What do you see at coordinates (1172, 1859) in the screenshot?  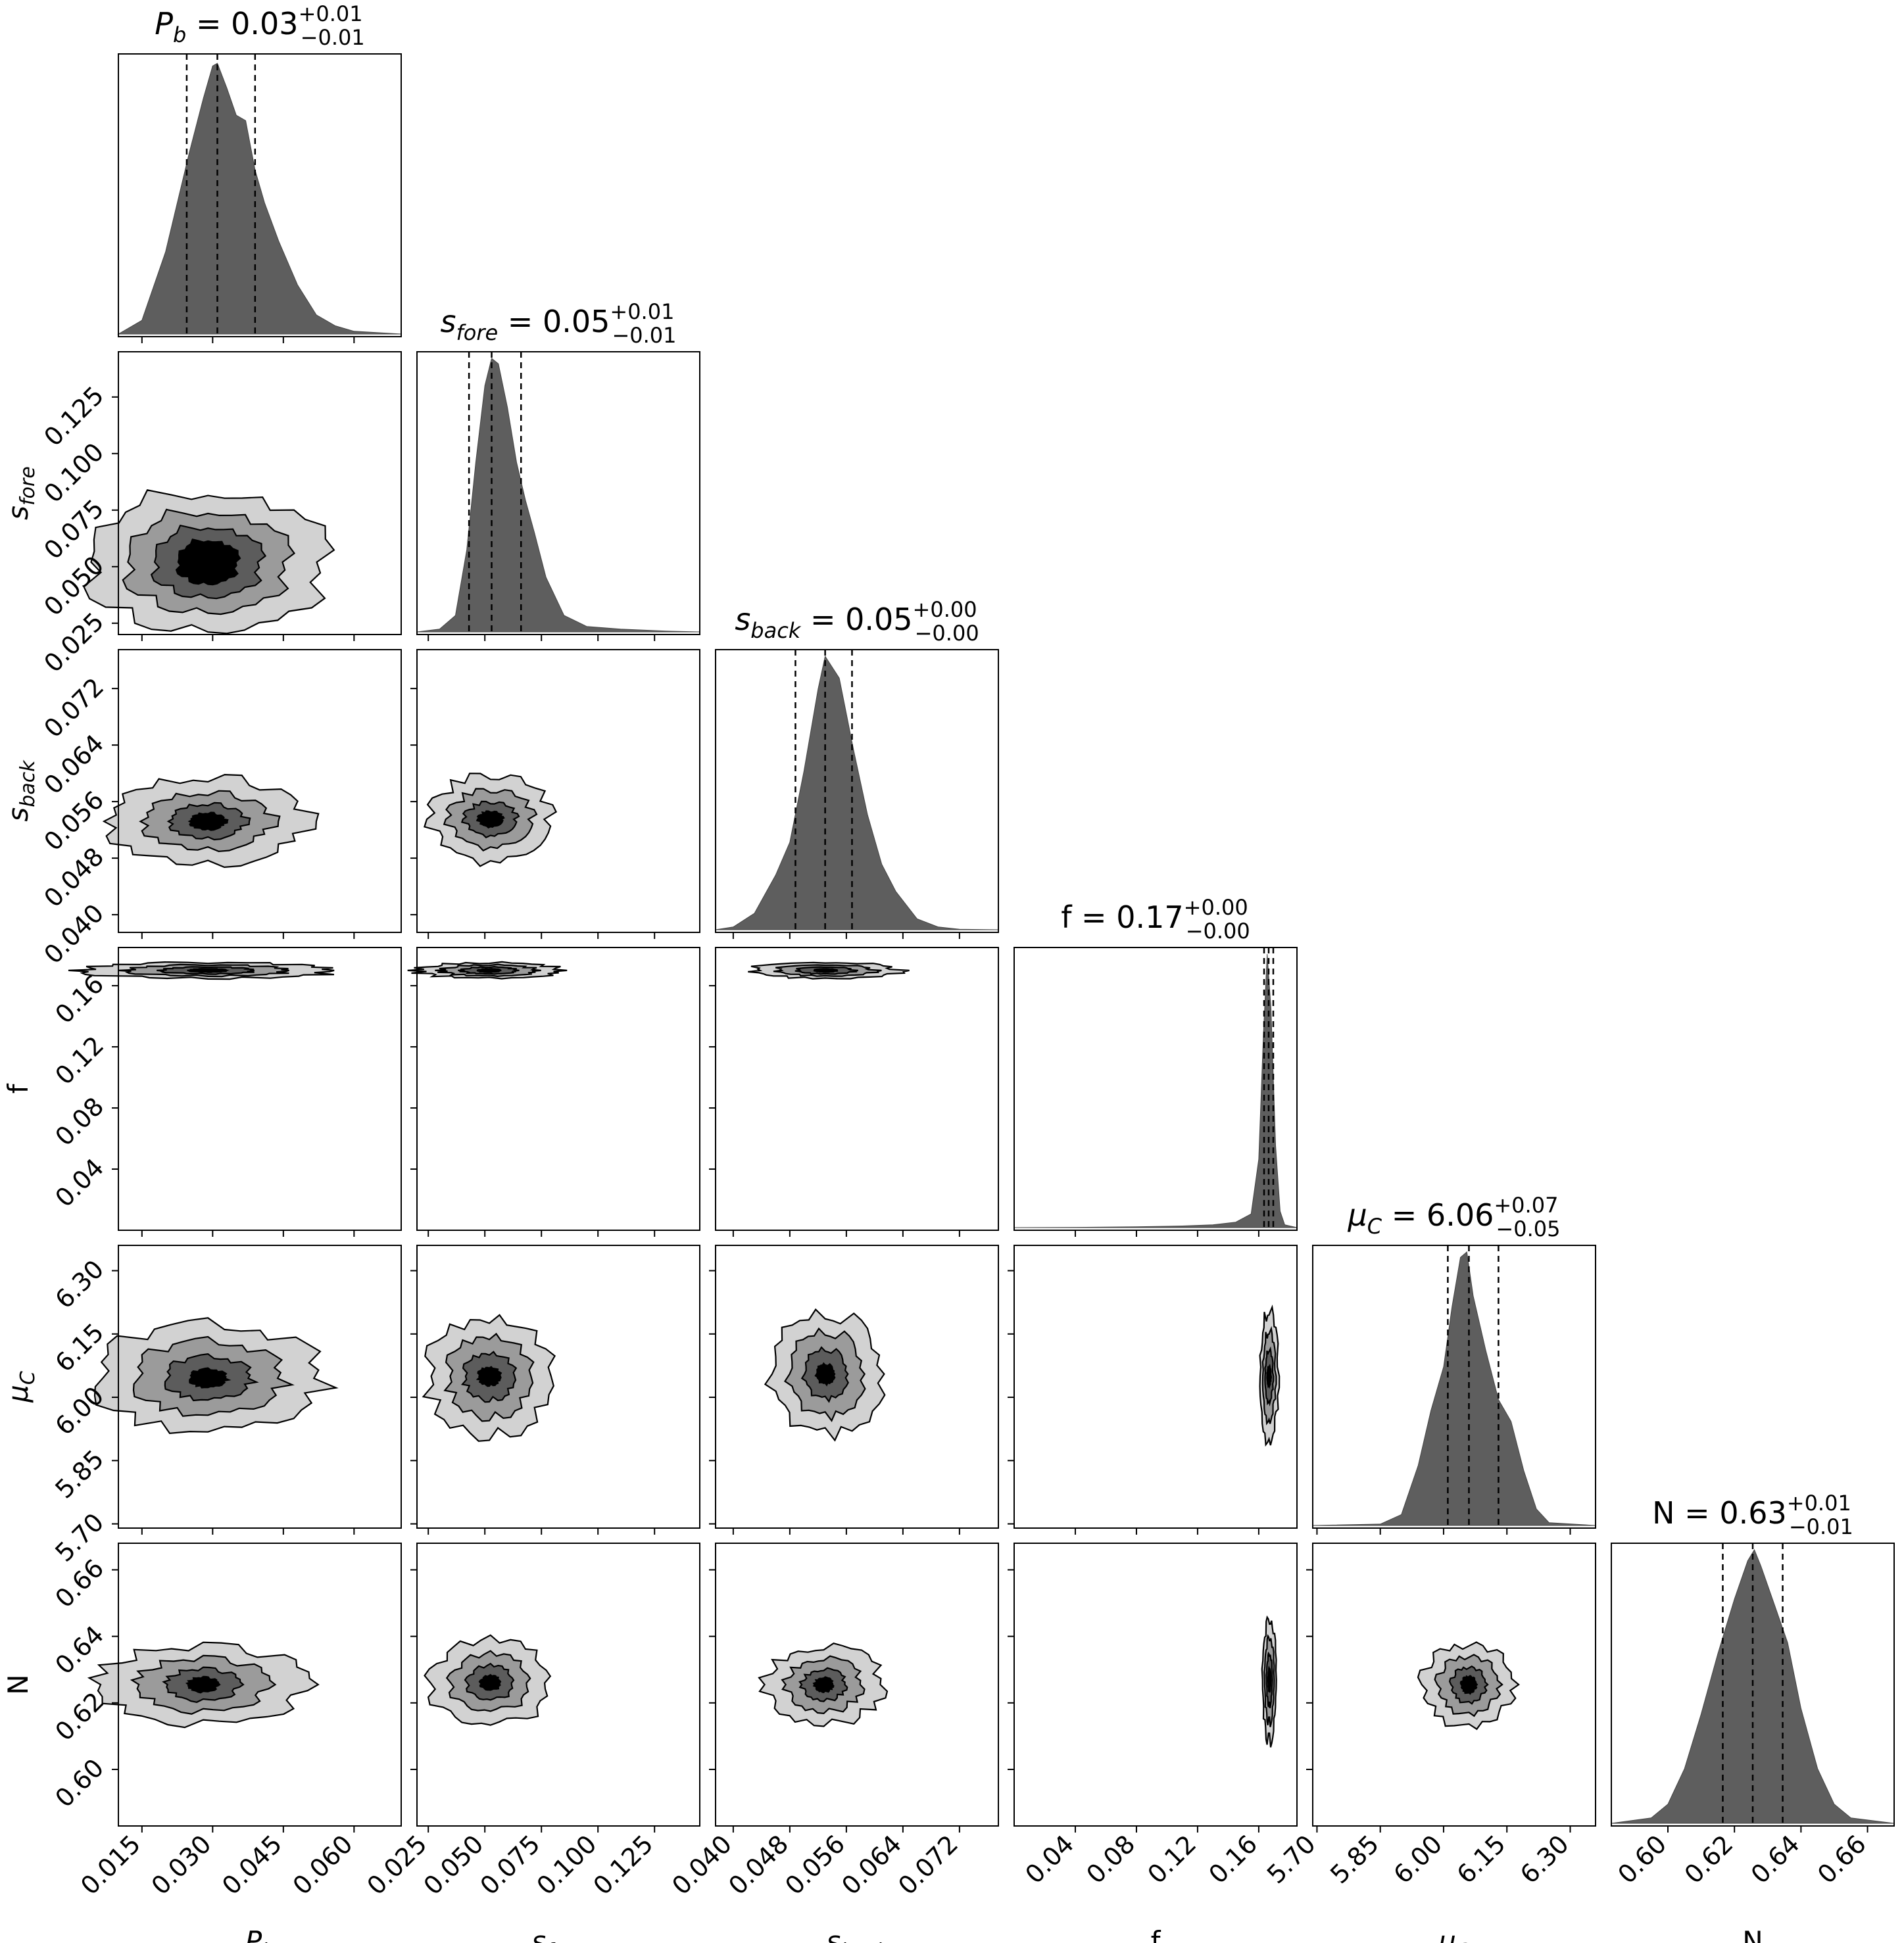 I see `x-tick-label: 0.12` at bounding box center [1172, 1859].